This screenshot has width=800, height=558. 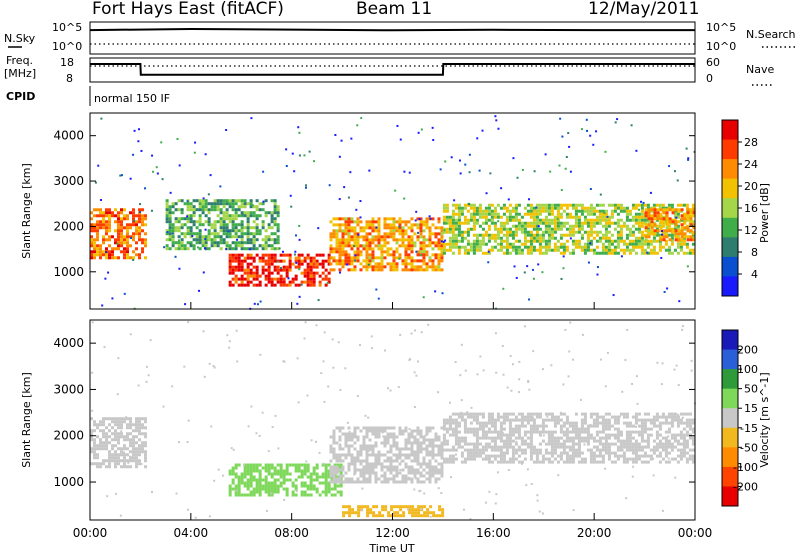 What do you see at coordinates (730, 379) in the screenshot?
I see `colorbar-swatch` at bounding box center [730, 379].